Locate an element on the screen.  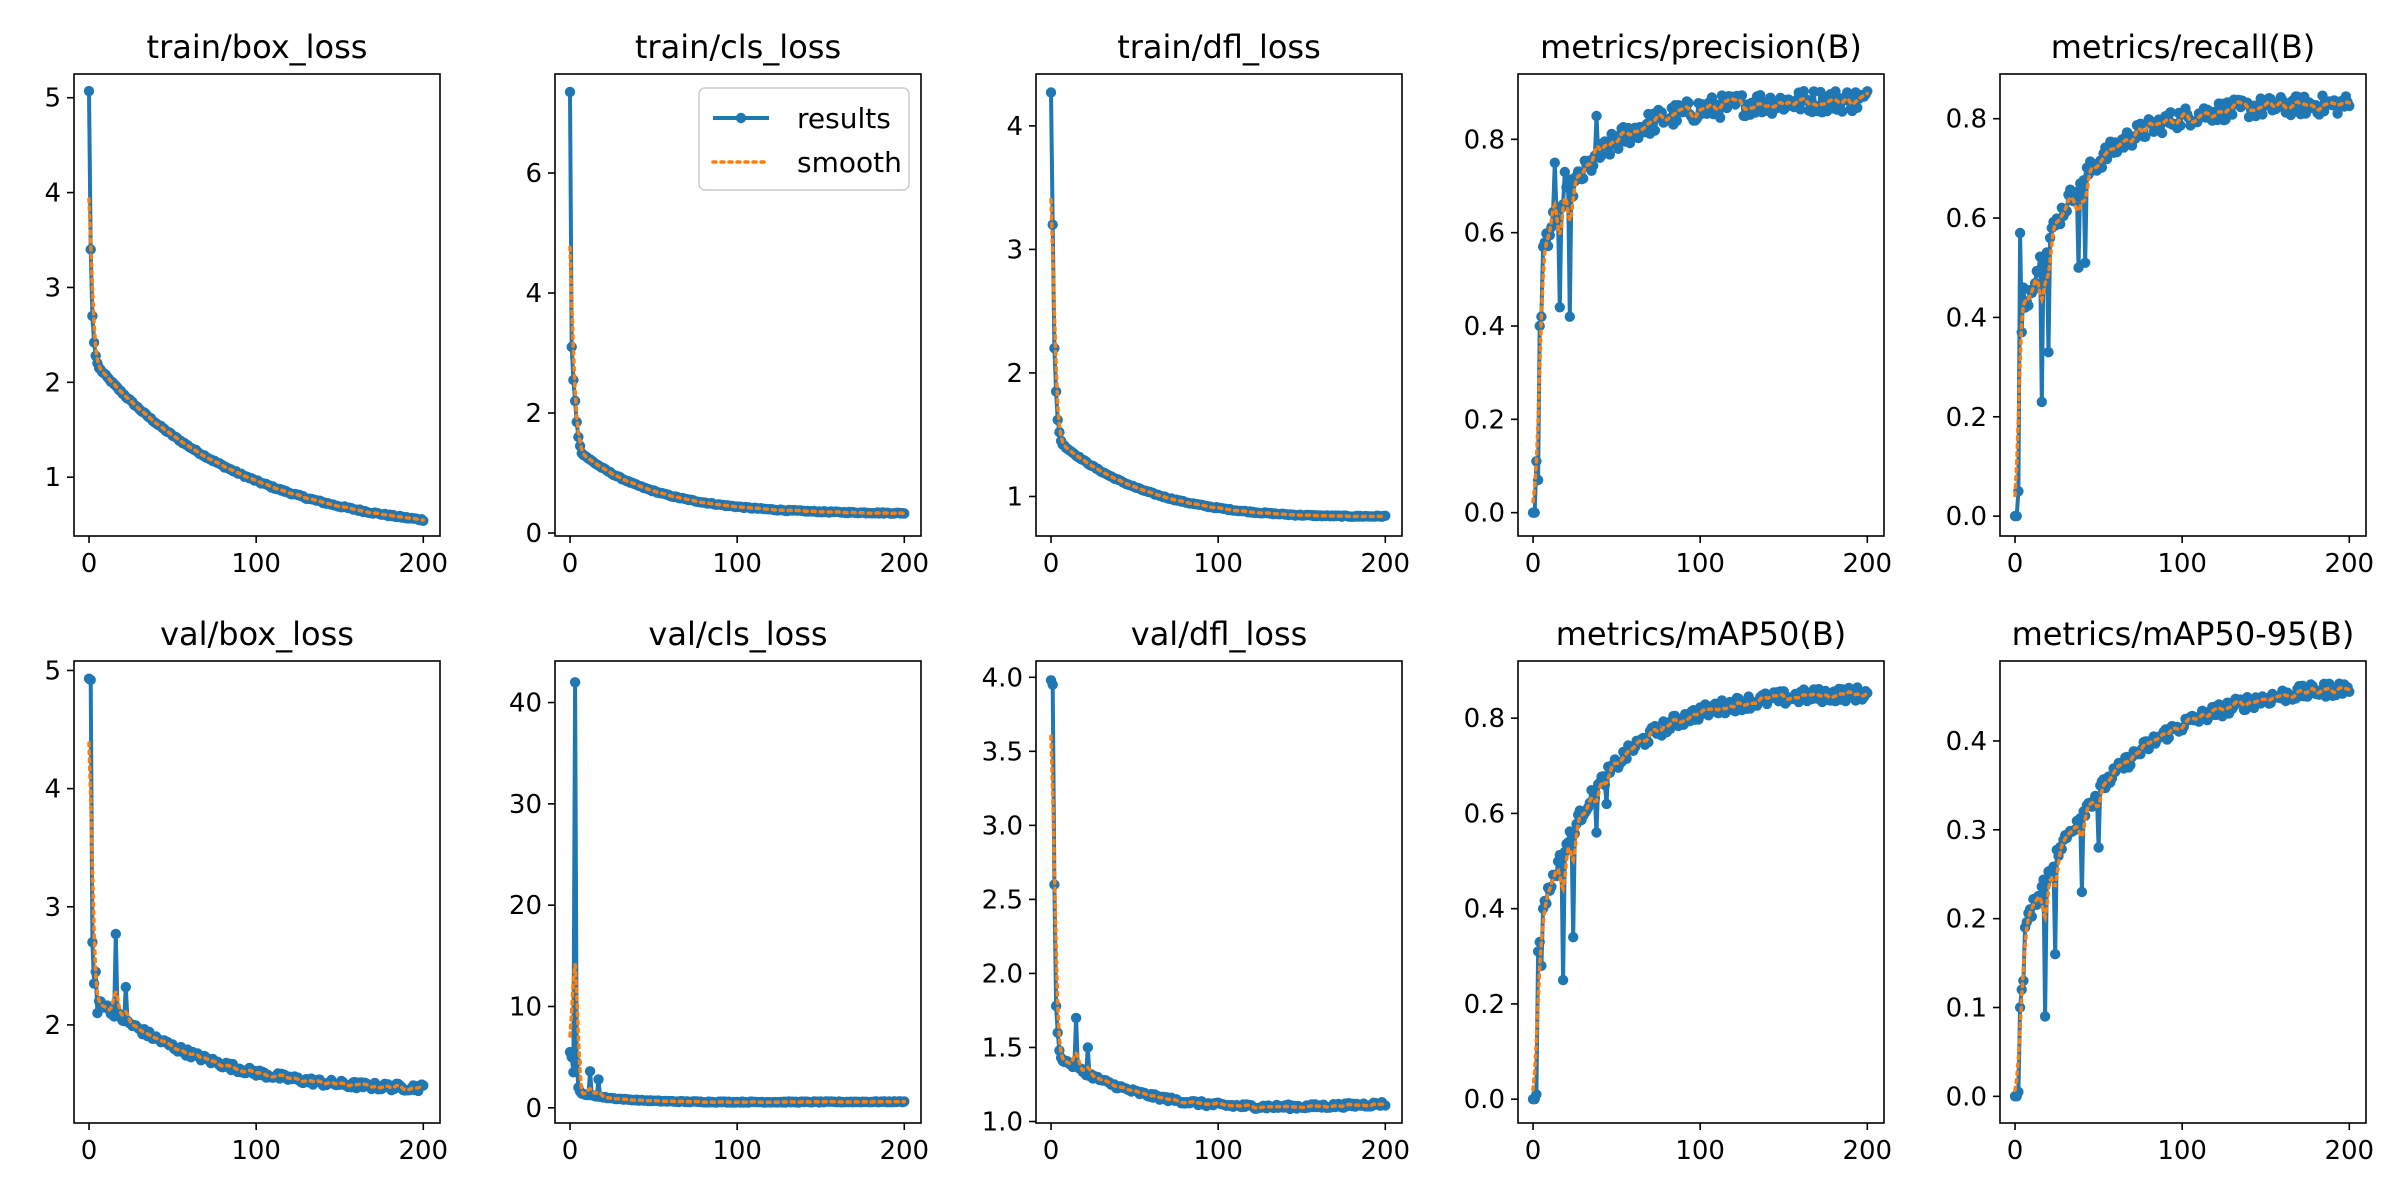
y-tick-label: 0 is located at coordinates (533, 534).